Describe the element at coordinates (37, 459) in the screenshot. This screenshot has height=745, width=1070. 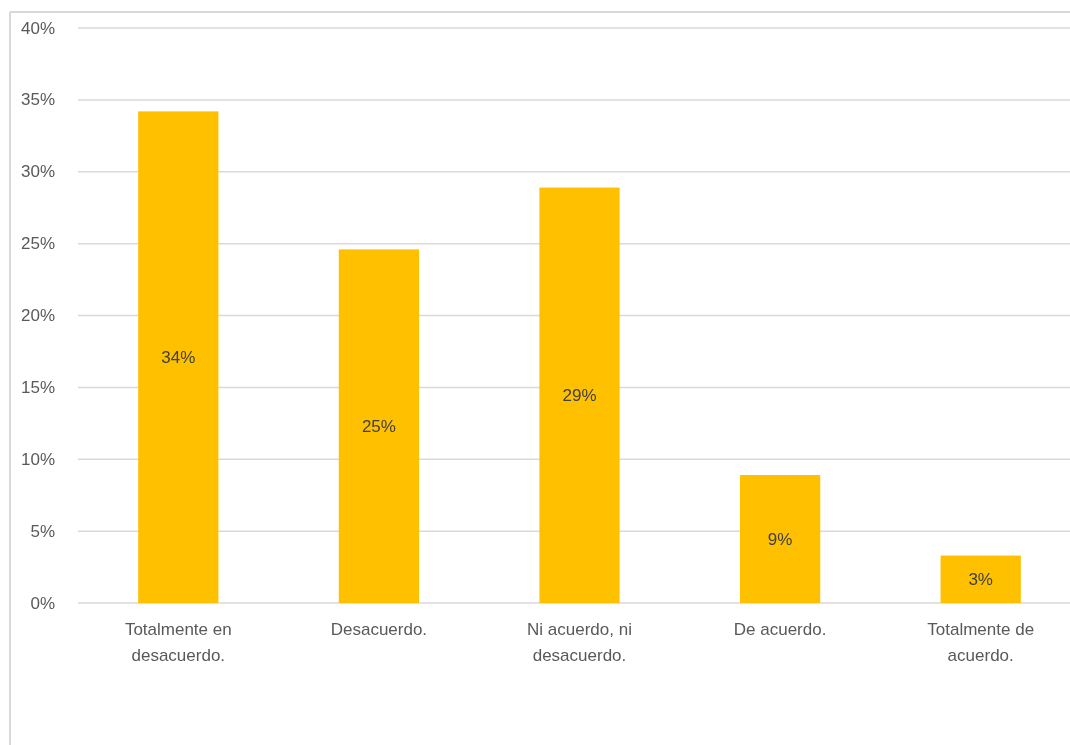
I see `y-tick-label: 10%` at that location.